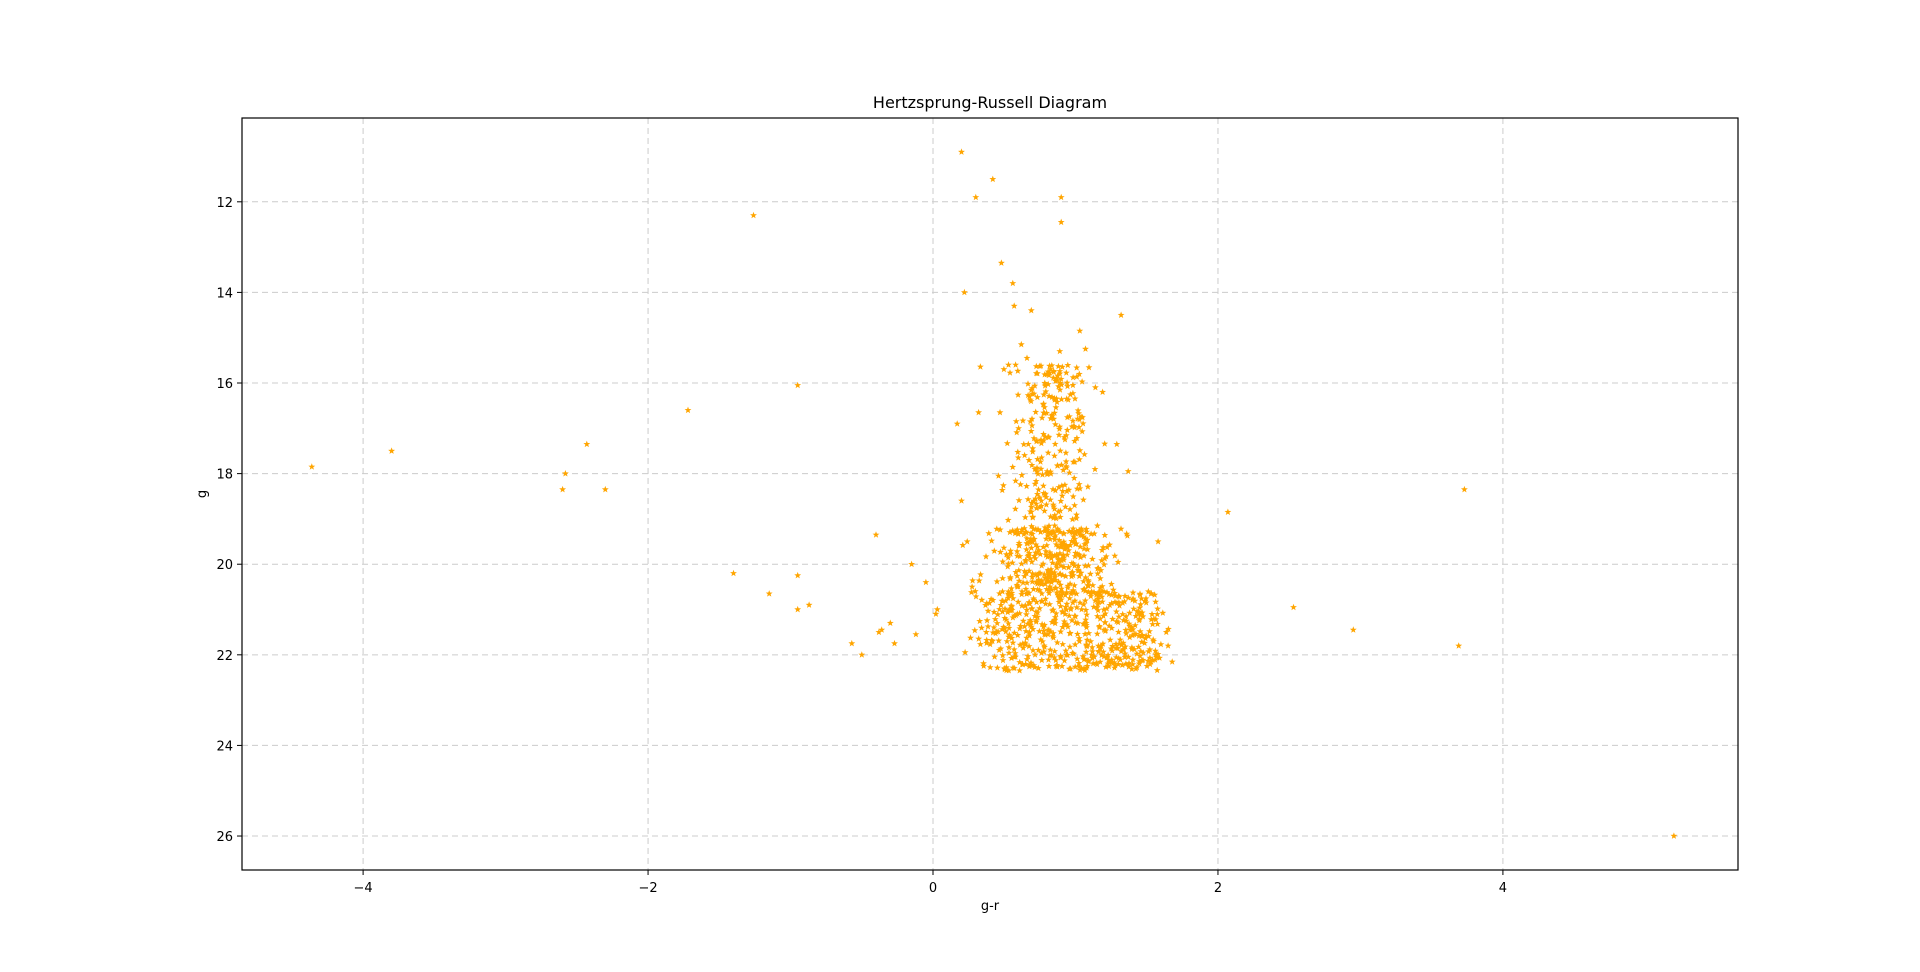 The height and width of the screenshot is (972, 1920). What do you see at coordinates (224, 837) in the screenshot?
I see `y-tick-label: 26` at bounding box center [224, 837].